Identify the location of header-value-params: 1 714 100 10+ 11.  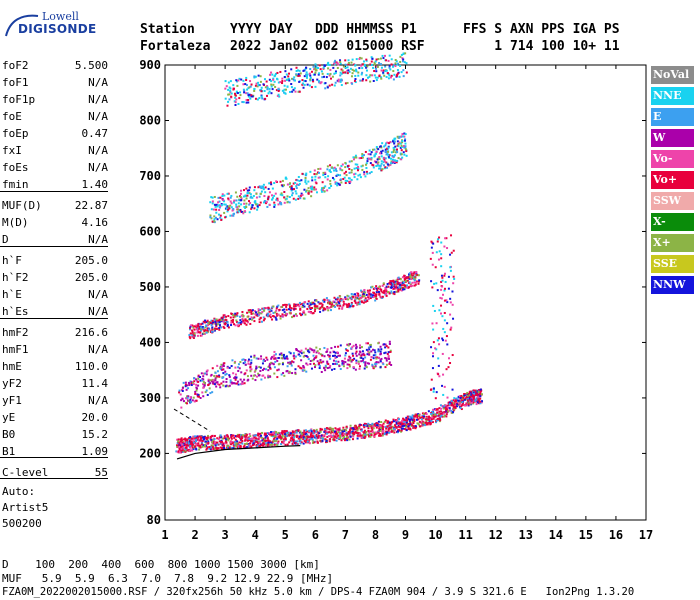
(541, 46).